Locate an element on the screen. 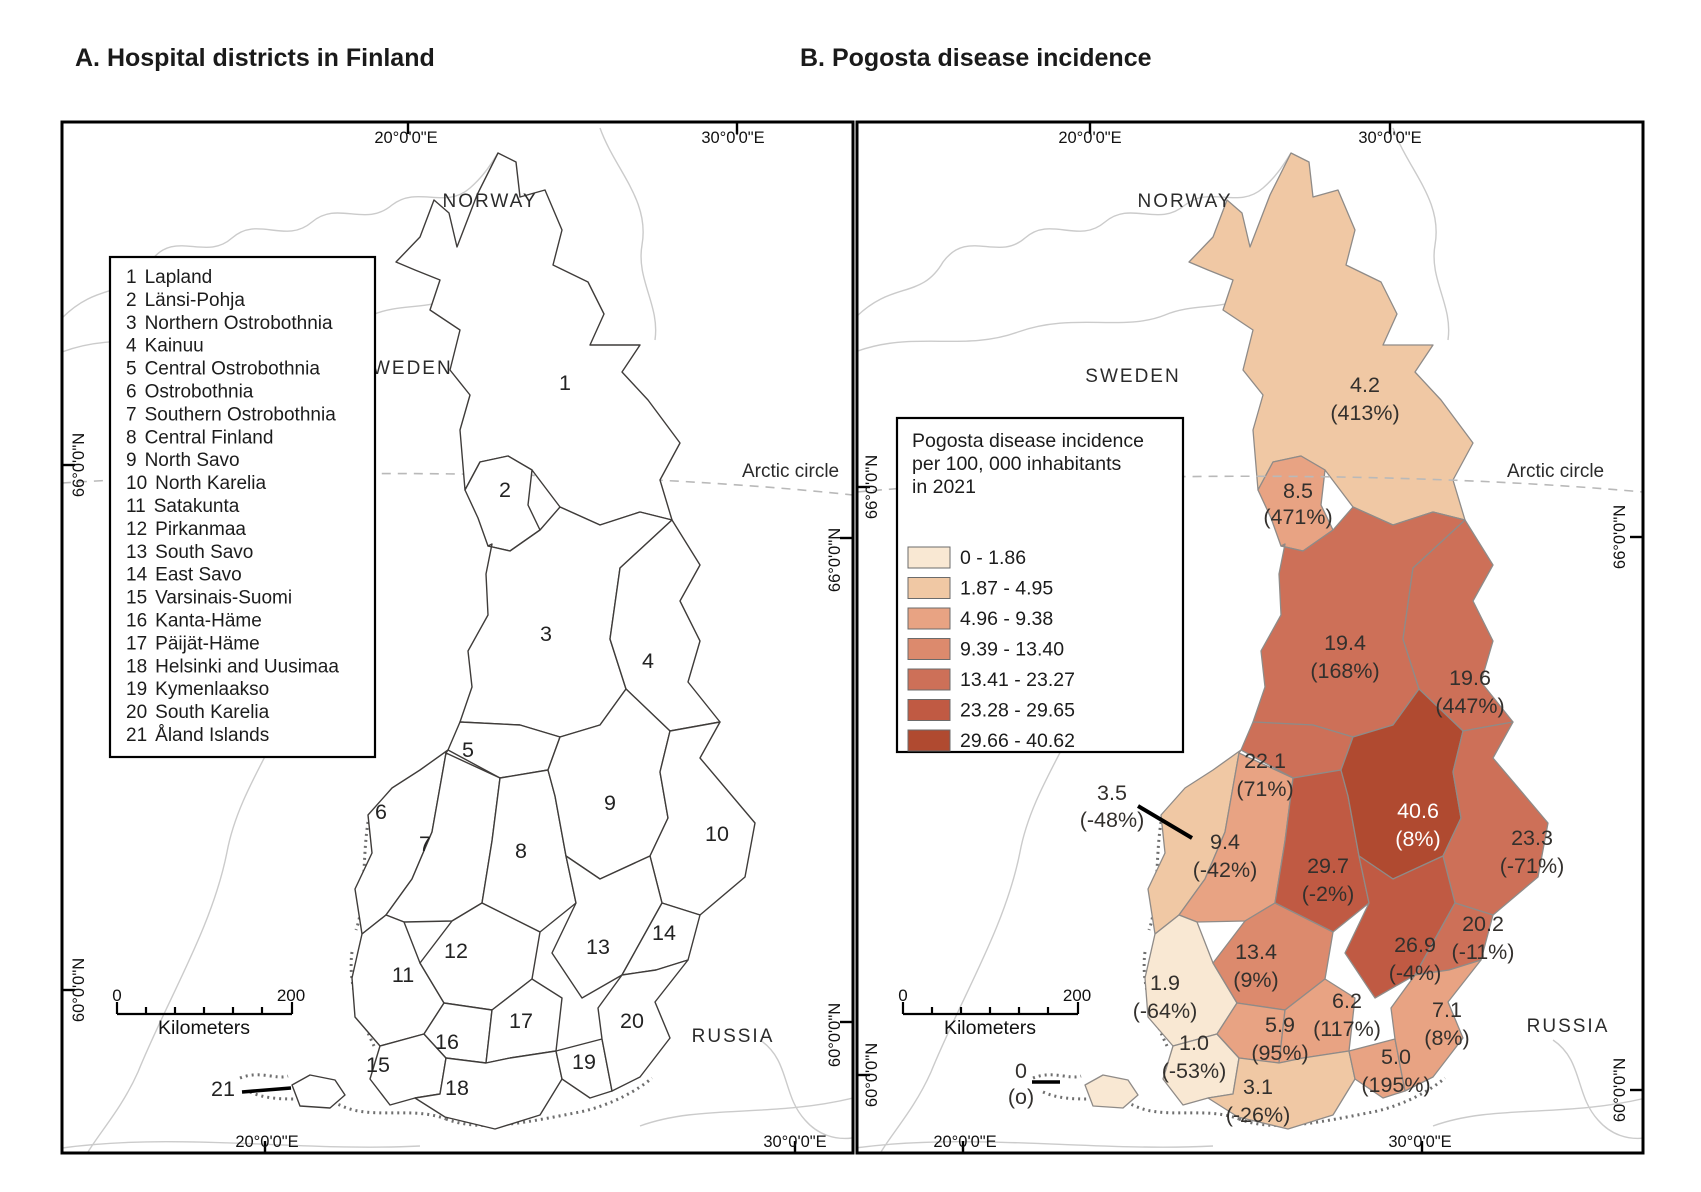  district-helsinki-and-uusimaa-incidence-value: 3.1 is located at coordinates (1258, 1087).